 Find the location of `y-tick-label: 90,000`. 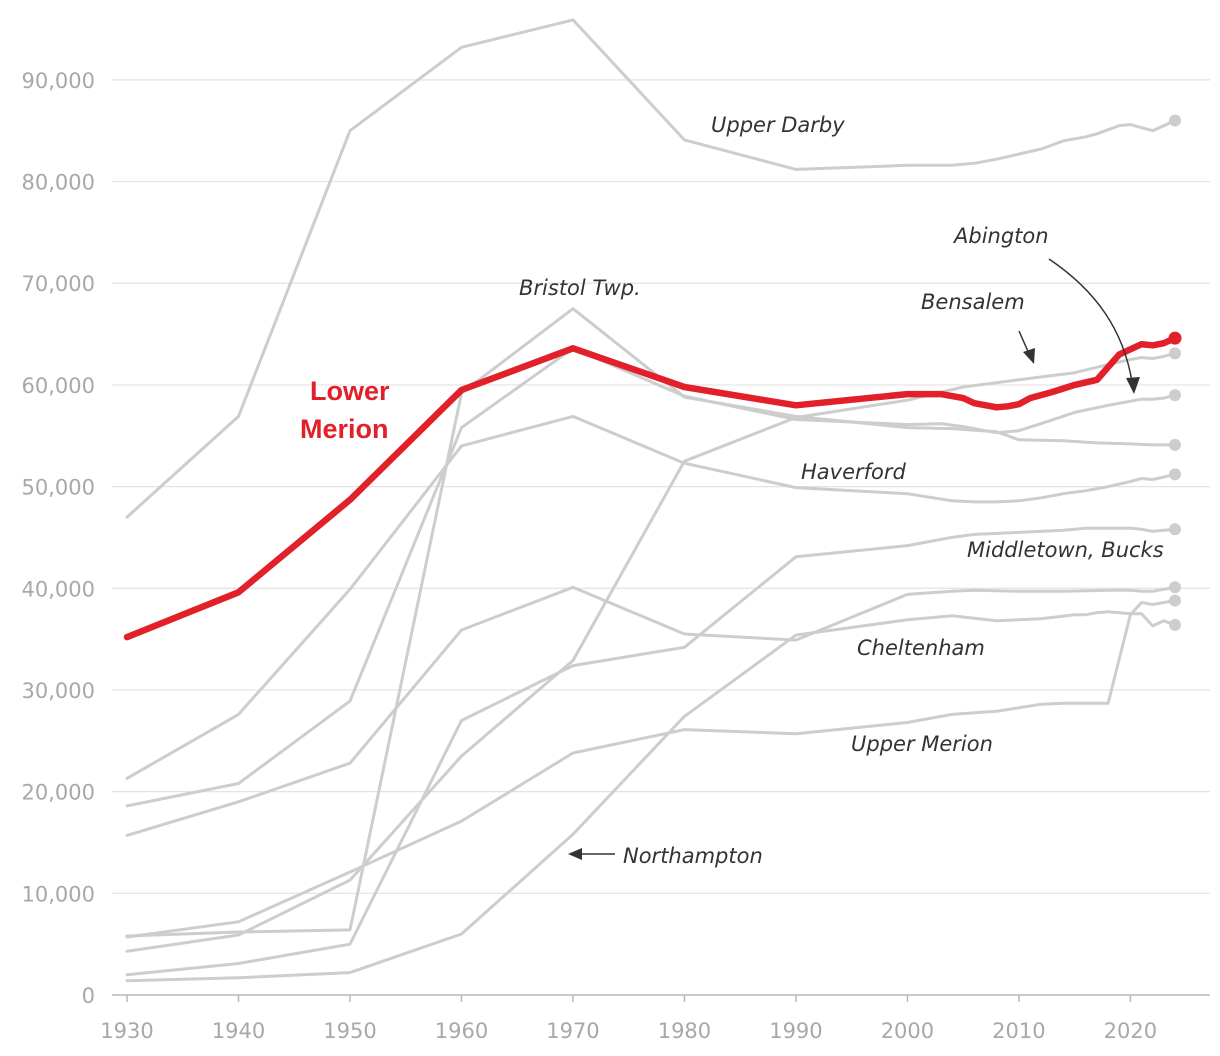

y-tick-label: 90,000 is located at coordinates (58, 81).